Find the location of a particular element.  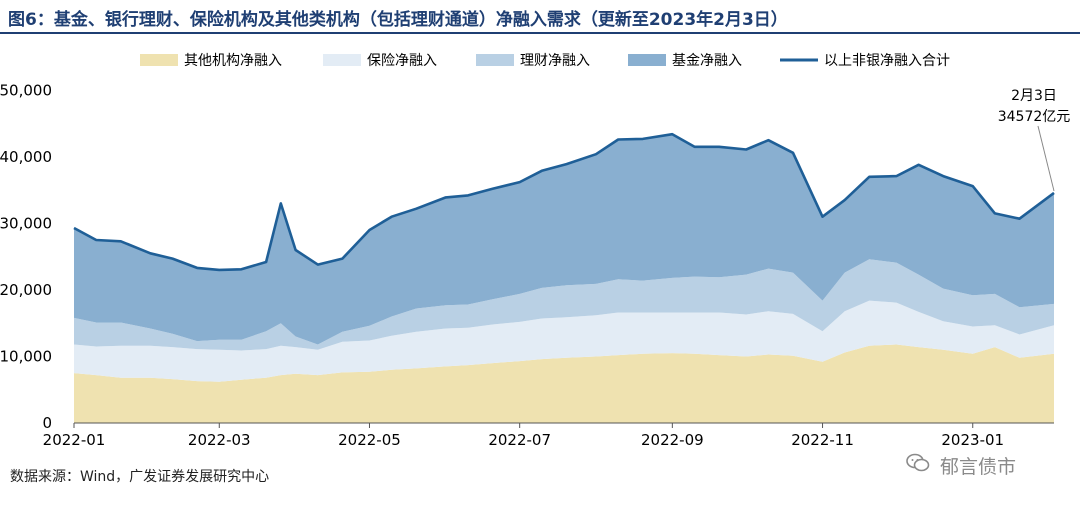

legend-label: 基金净融入 is located at coordinates (707, 60).